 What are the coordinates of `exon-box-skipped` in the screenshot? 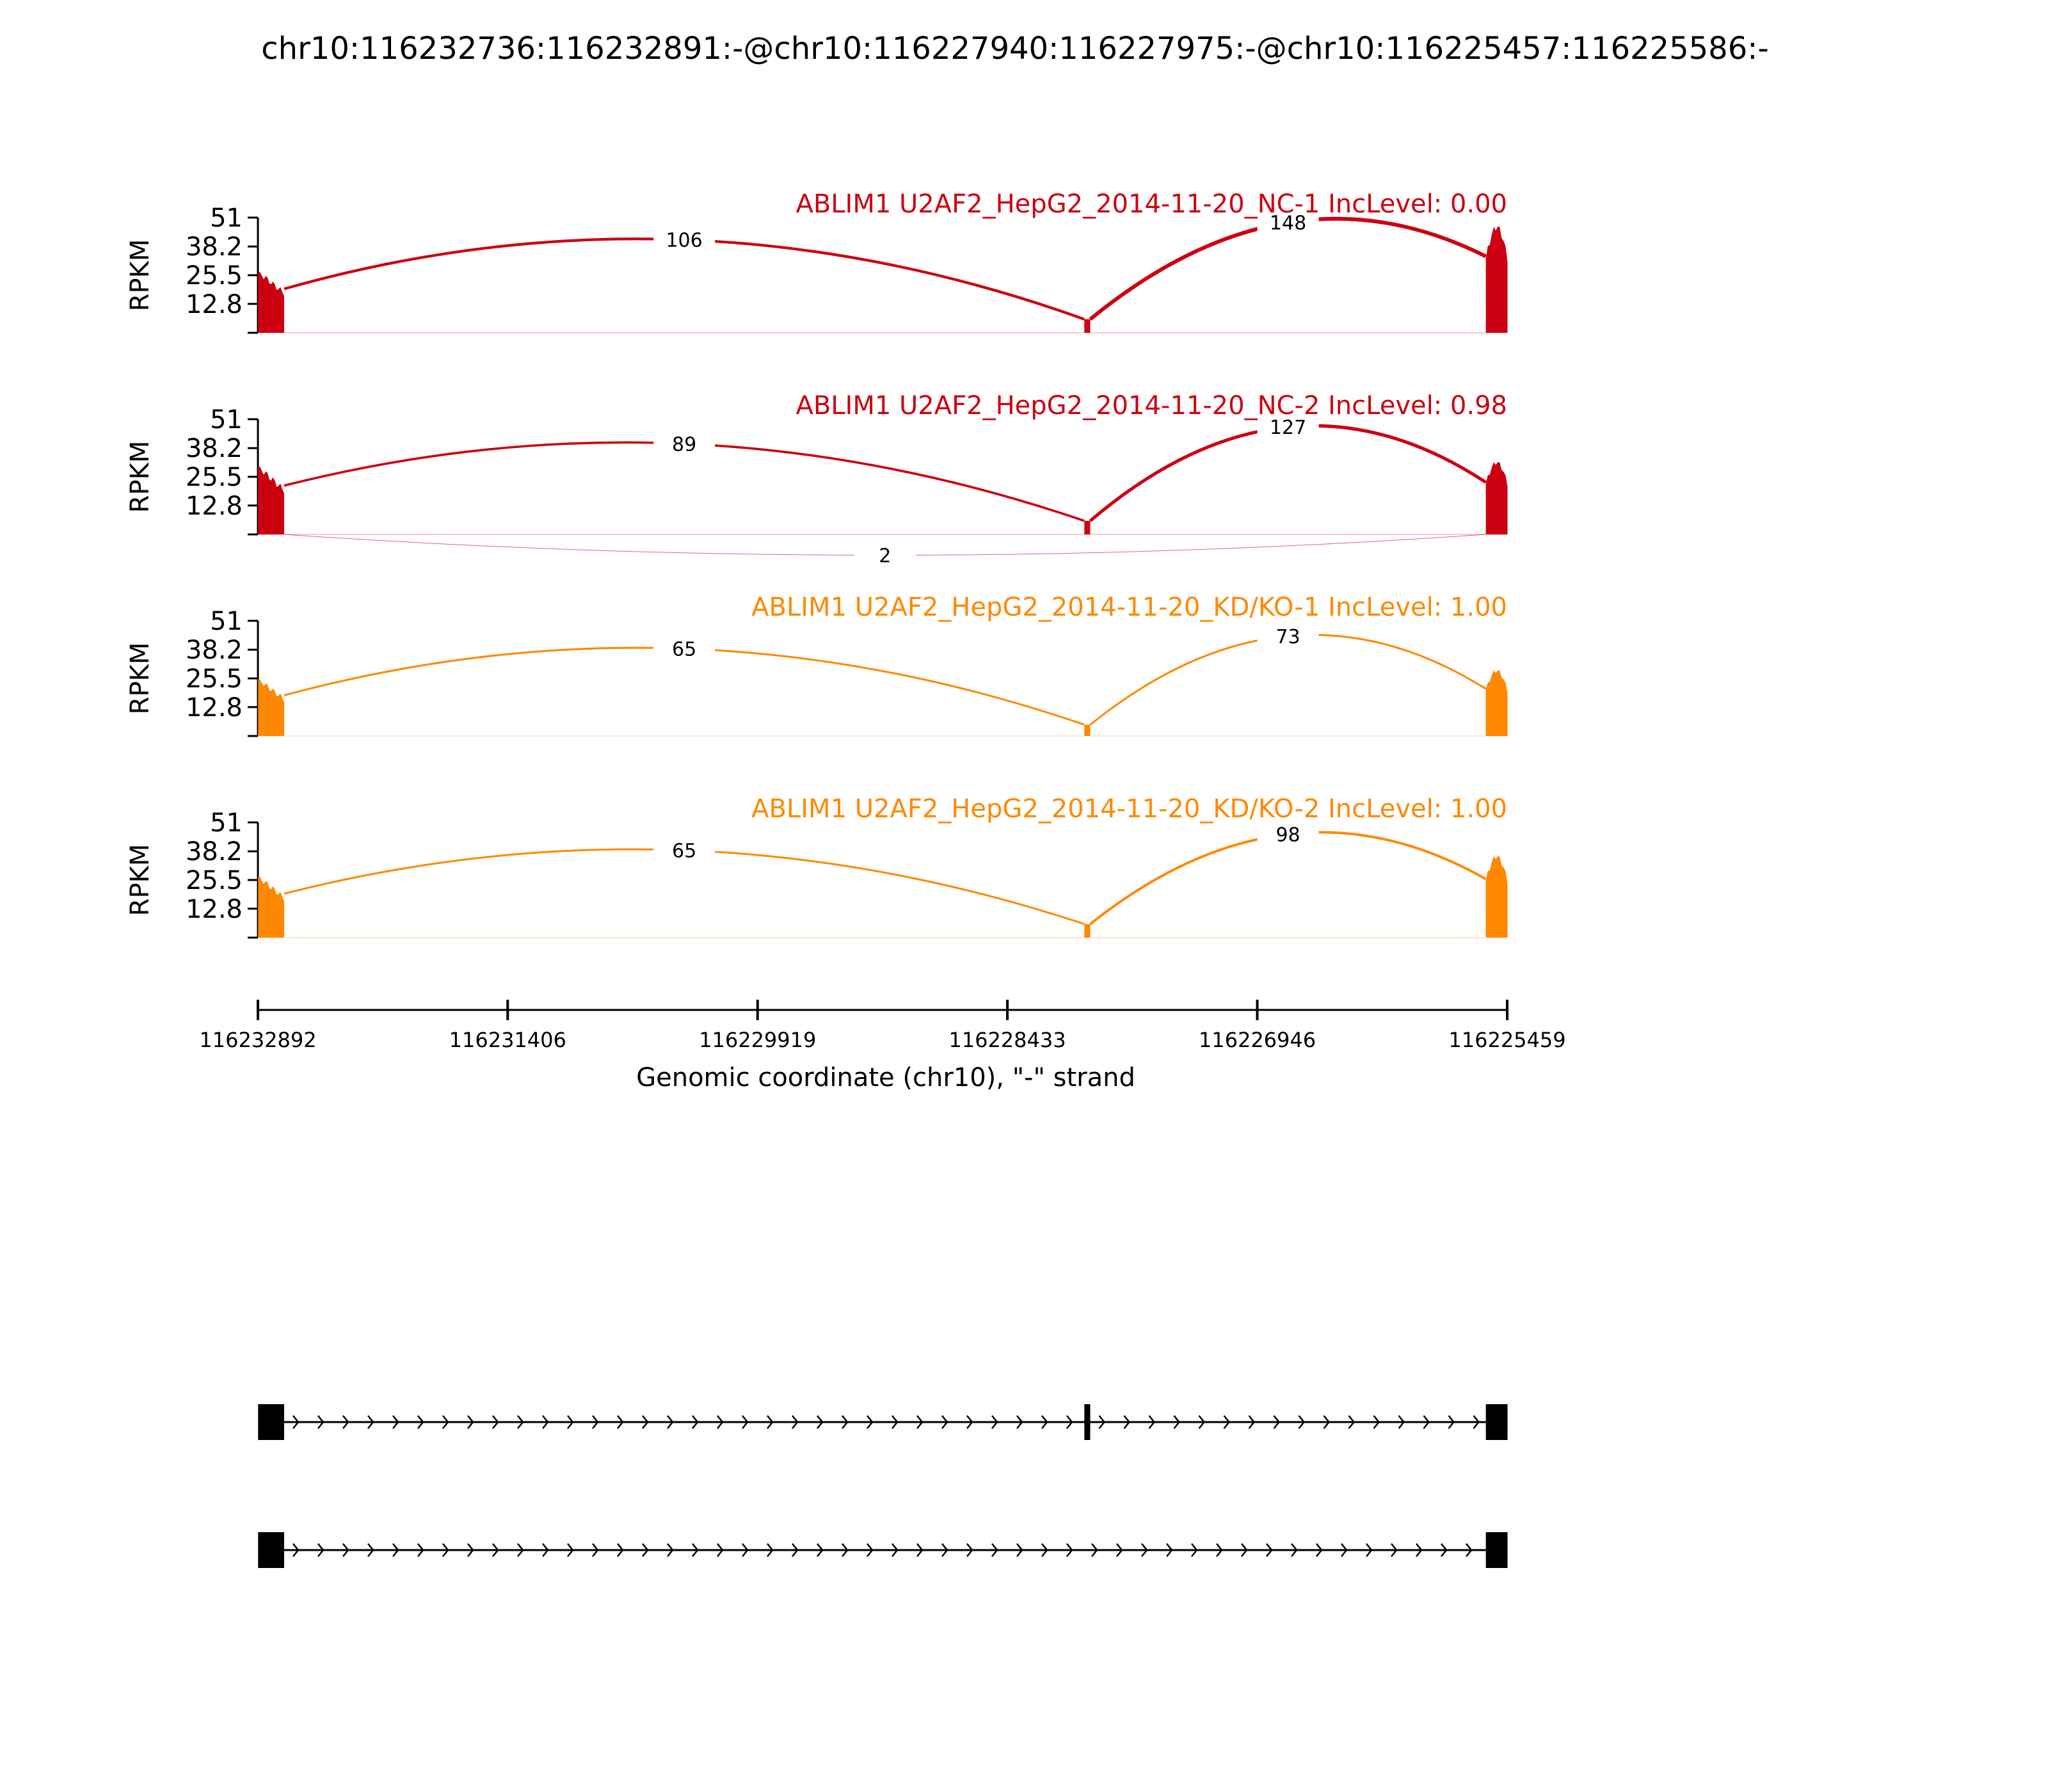 It's located at (1087, 1422).